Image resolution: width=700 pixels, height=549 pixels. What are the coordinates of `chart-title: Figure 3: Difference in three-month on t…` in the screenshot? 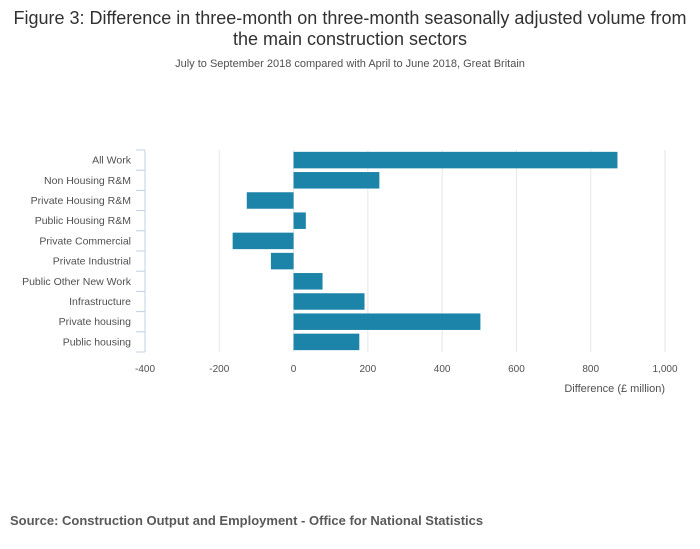 It's located at (350, 28).